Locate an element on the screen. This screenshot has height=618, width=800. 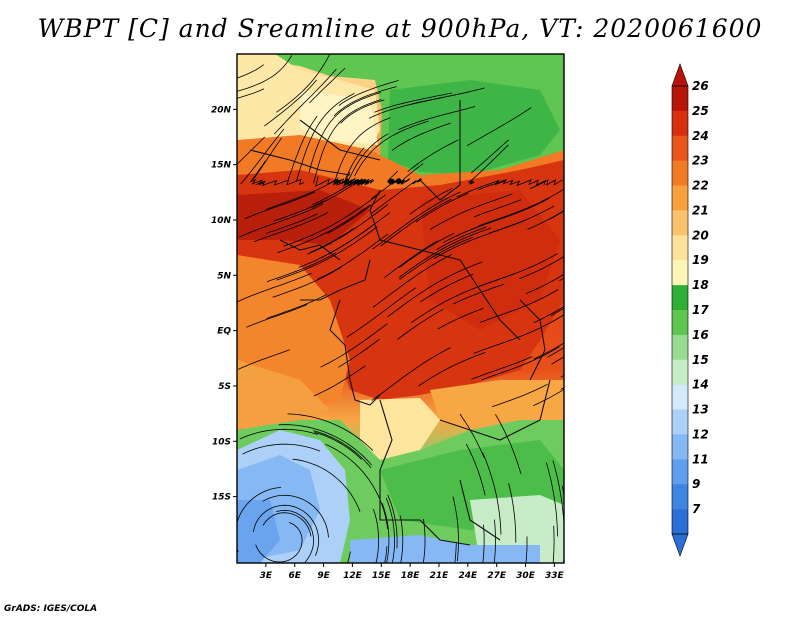
lon-tick-label: 27E is located at coordinates (497, 576).